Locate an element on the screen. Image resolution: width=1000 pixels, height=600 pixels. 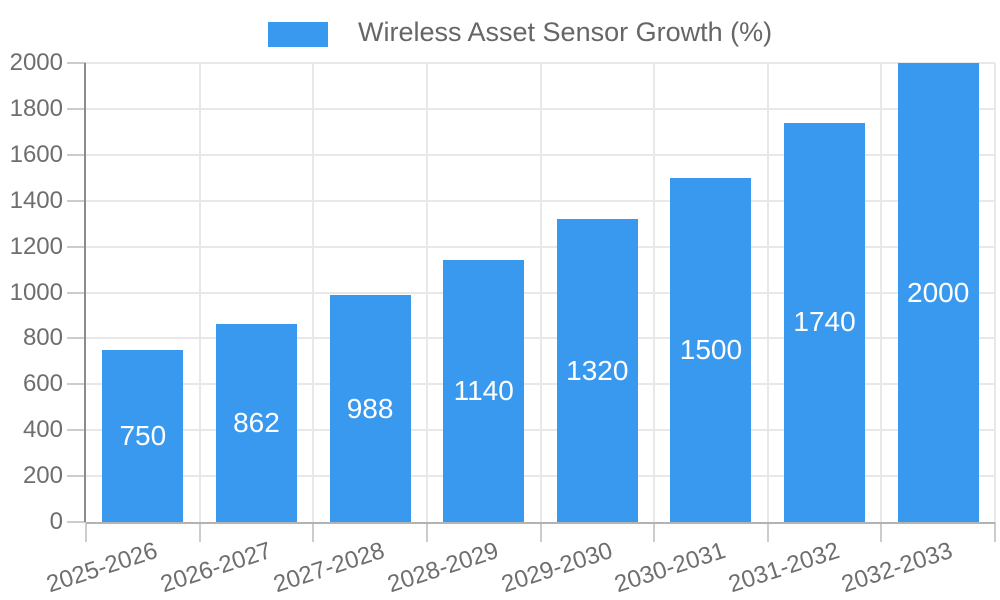
legend-label: Wireless Asset Sensor Growth (%) is located at coordinates (565, 32).